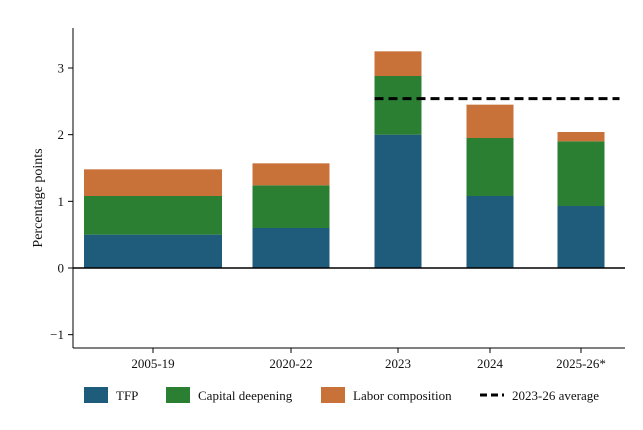  I want to click on legend-swatch-tfp, so click(96, 395).